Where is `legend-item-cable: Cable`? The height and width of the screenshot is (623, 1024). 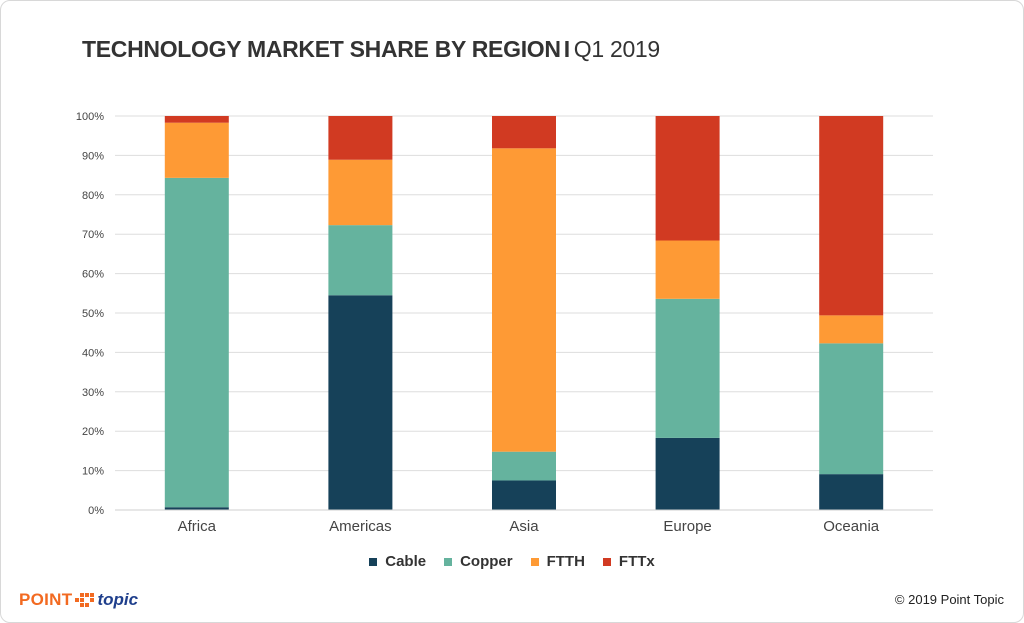 legend-item-cable: Cable is located at coordinates (397, 561).